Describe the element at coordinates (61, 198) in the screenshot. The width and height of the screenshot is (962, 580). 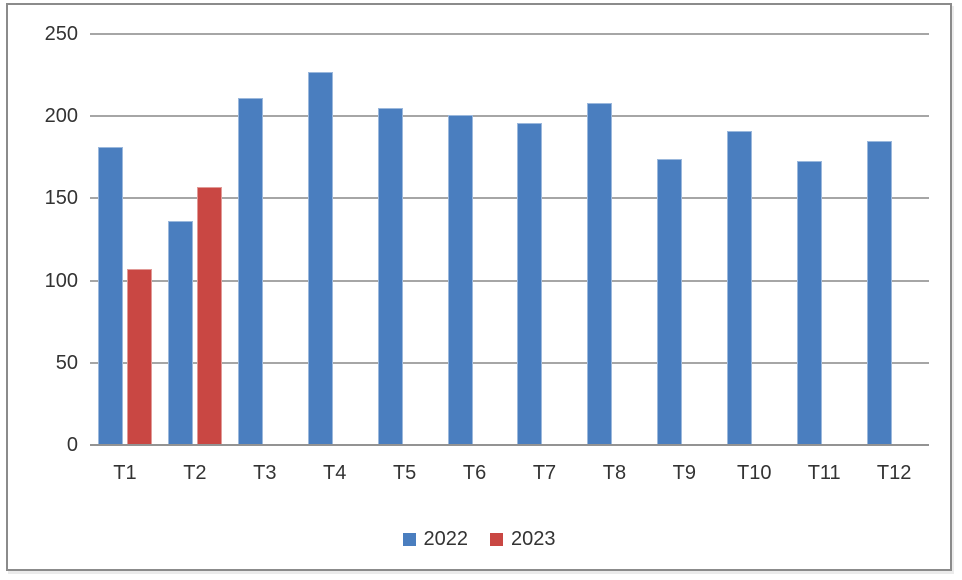
I see `y-tick-label-150: 150` at that location.